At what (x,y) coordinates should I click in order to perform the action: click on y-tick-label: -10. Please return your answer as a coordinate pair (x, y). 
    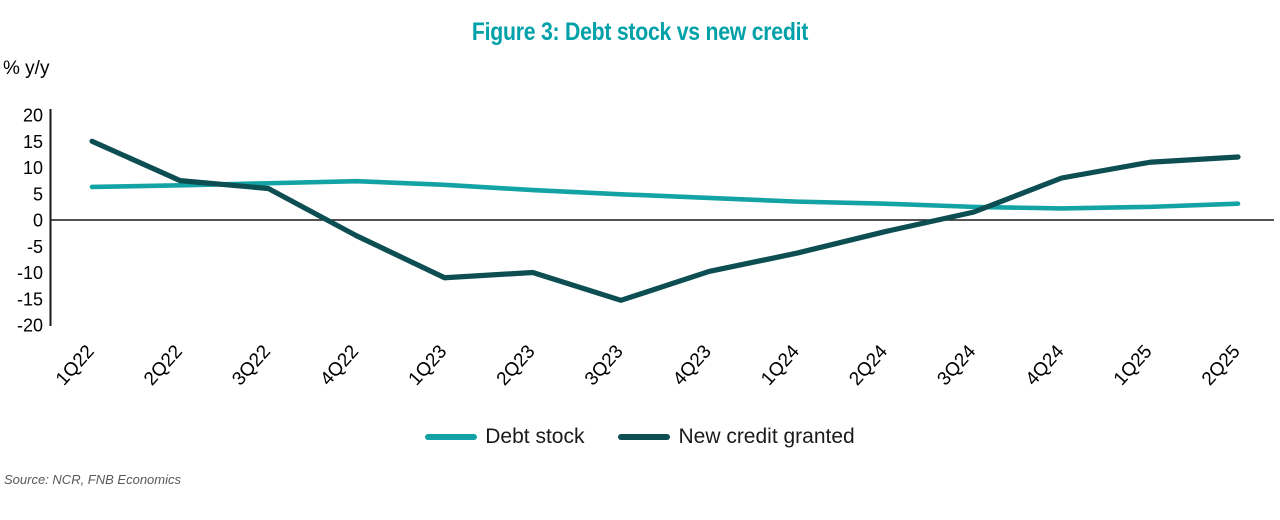
    Looking at the image, I should click on (30, 273).